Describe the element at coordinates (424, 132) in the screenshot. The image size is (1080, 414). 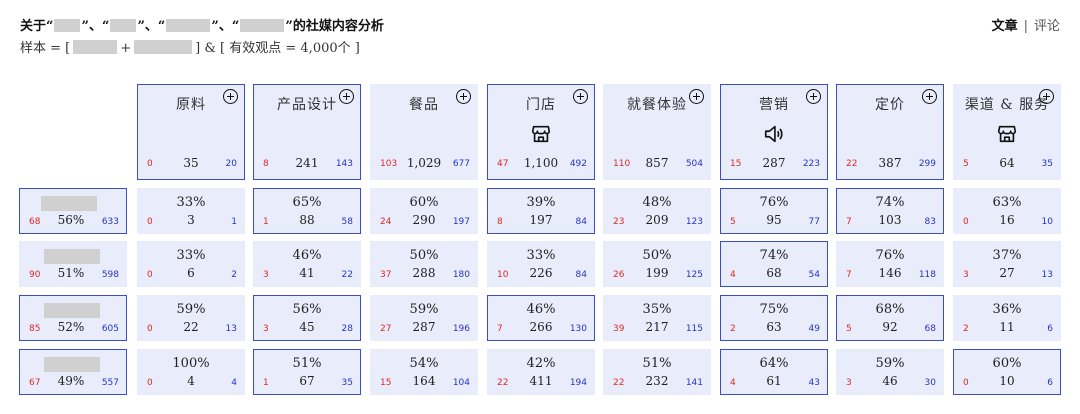
I see `column-header: 餐品 103 1,029 677` at that location.